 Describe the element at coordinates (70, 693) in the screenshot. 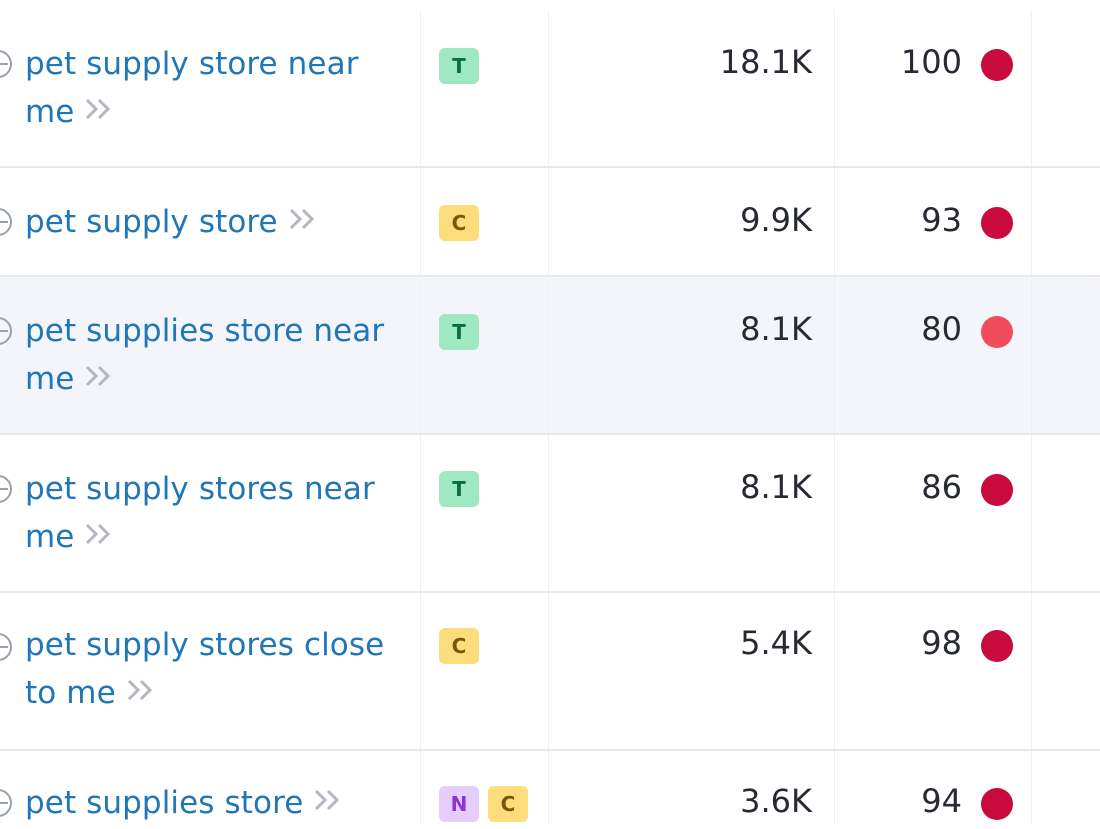

I see `keyword-link-cont: to me` at that location.